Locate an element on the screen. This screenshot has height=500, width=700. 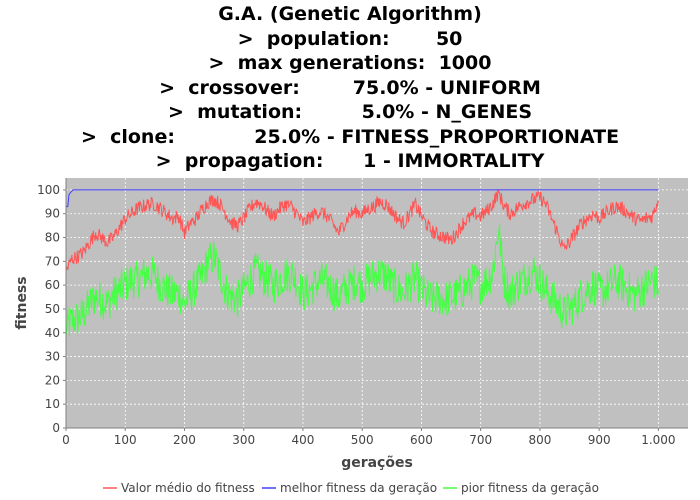
x-tick-label: 0 is located at coordinates (66, 440).